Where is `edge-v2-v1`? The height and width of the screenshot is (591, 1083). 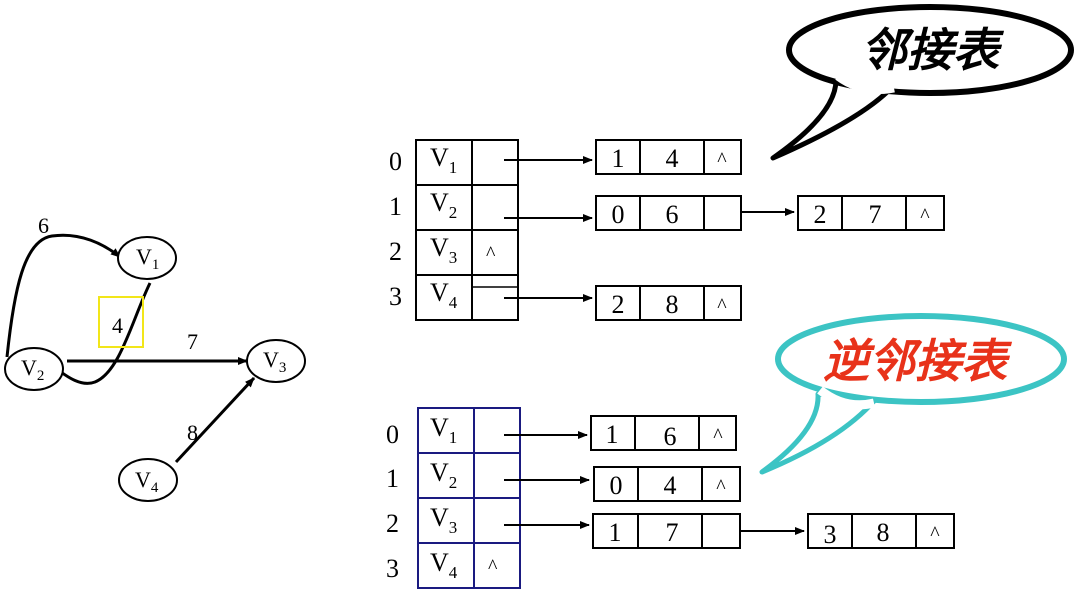
edge-v2-v1 is located at coordinates (63, 295).